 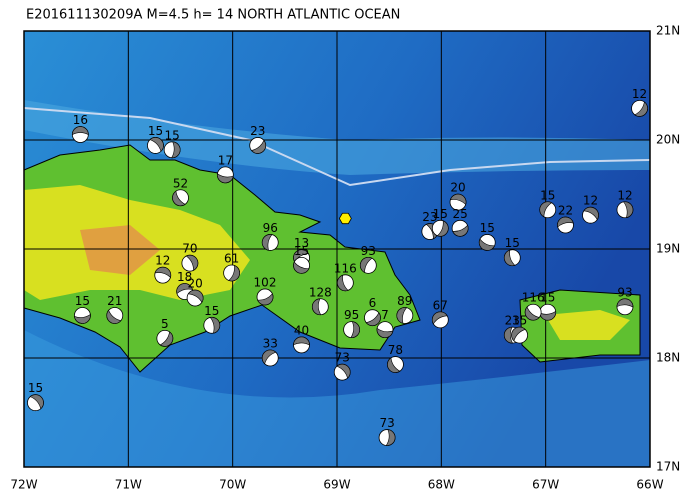 I want to click on plate-boundary, so click(x=337, y=147).